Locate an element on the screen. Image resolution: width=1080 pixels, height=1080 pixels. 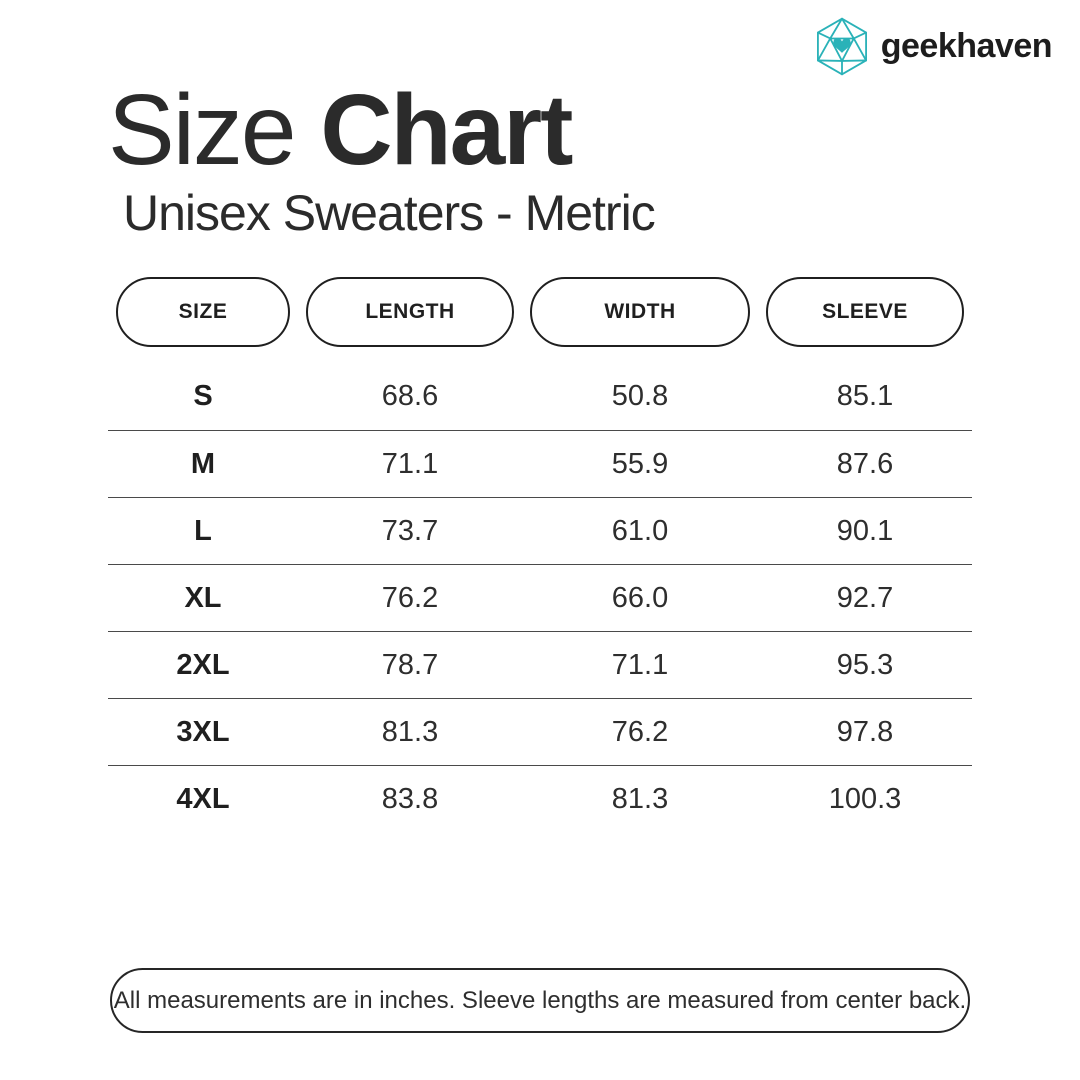
size-cell: S is located at coordinates (203, 396).